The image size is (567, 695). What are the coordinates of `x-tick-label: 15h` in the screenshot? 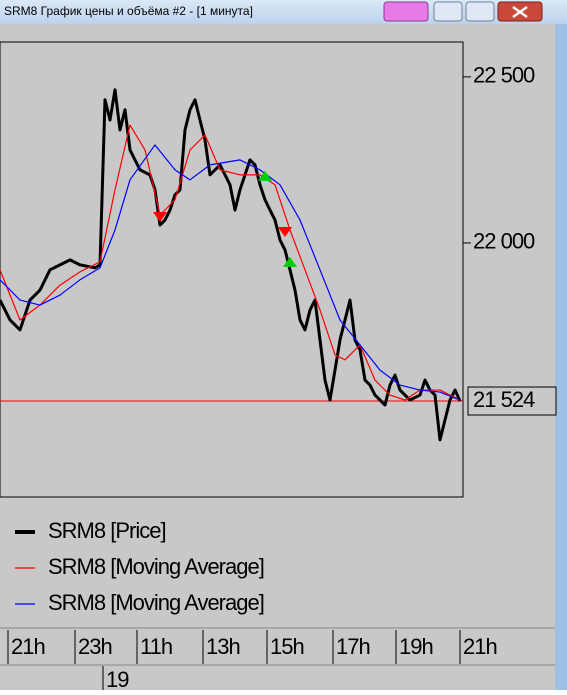 It's located at (287, 646).